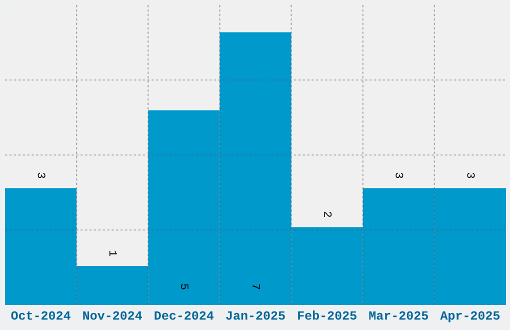 The height and width of the screenshot is (330, 510). I want to click on data-label: 1, so click(113, 253).